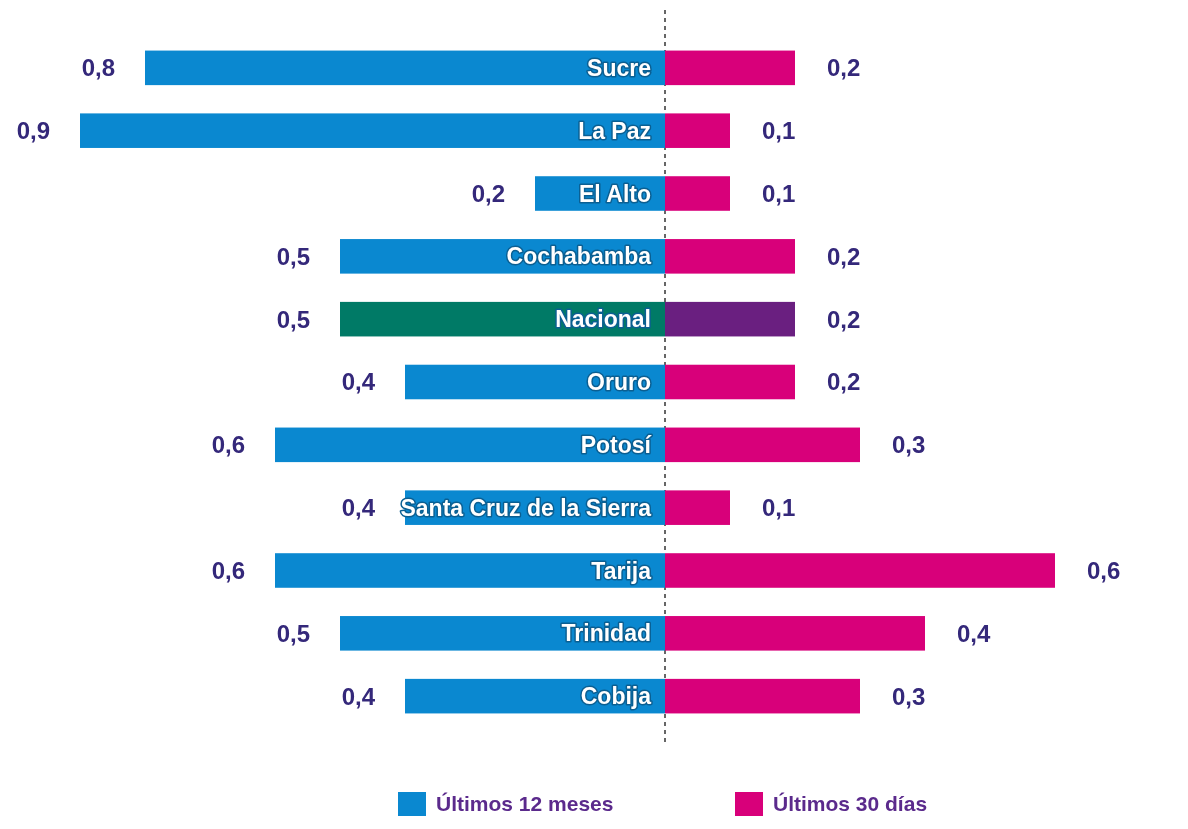  Describe the element at coordinates (850, 804) in the screenshot. I see `legend-label: Últimos 30 días` at that location.